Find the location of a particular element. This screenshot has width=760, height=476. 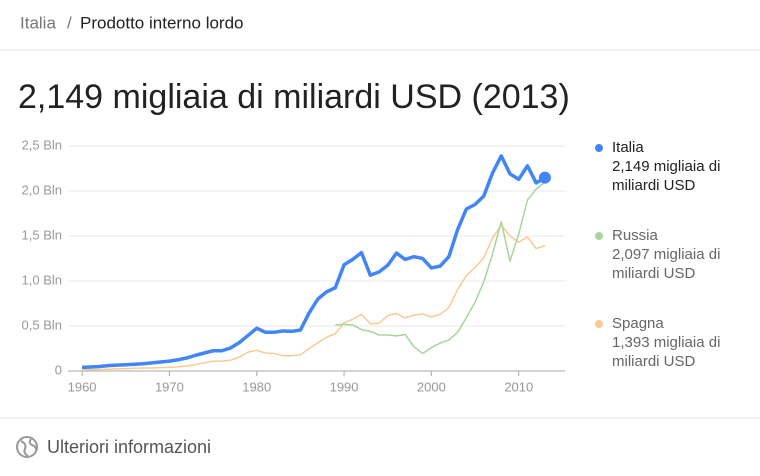

breadcrumb-link: Italia is located at coordinates (38, 22).